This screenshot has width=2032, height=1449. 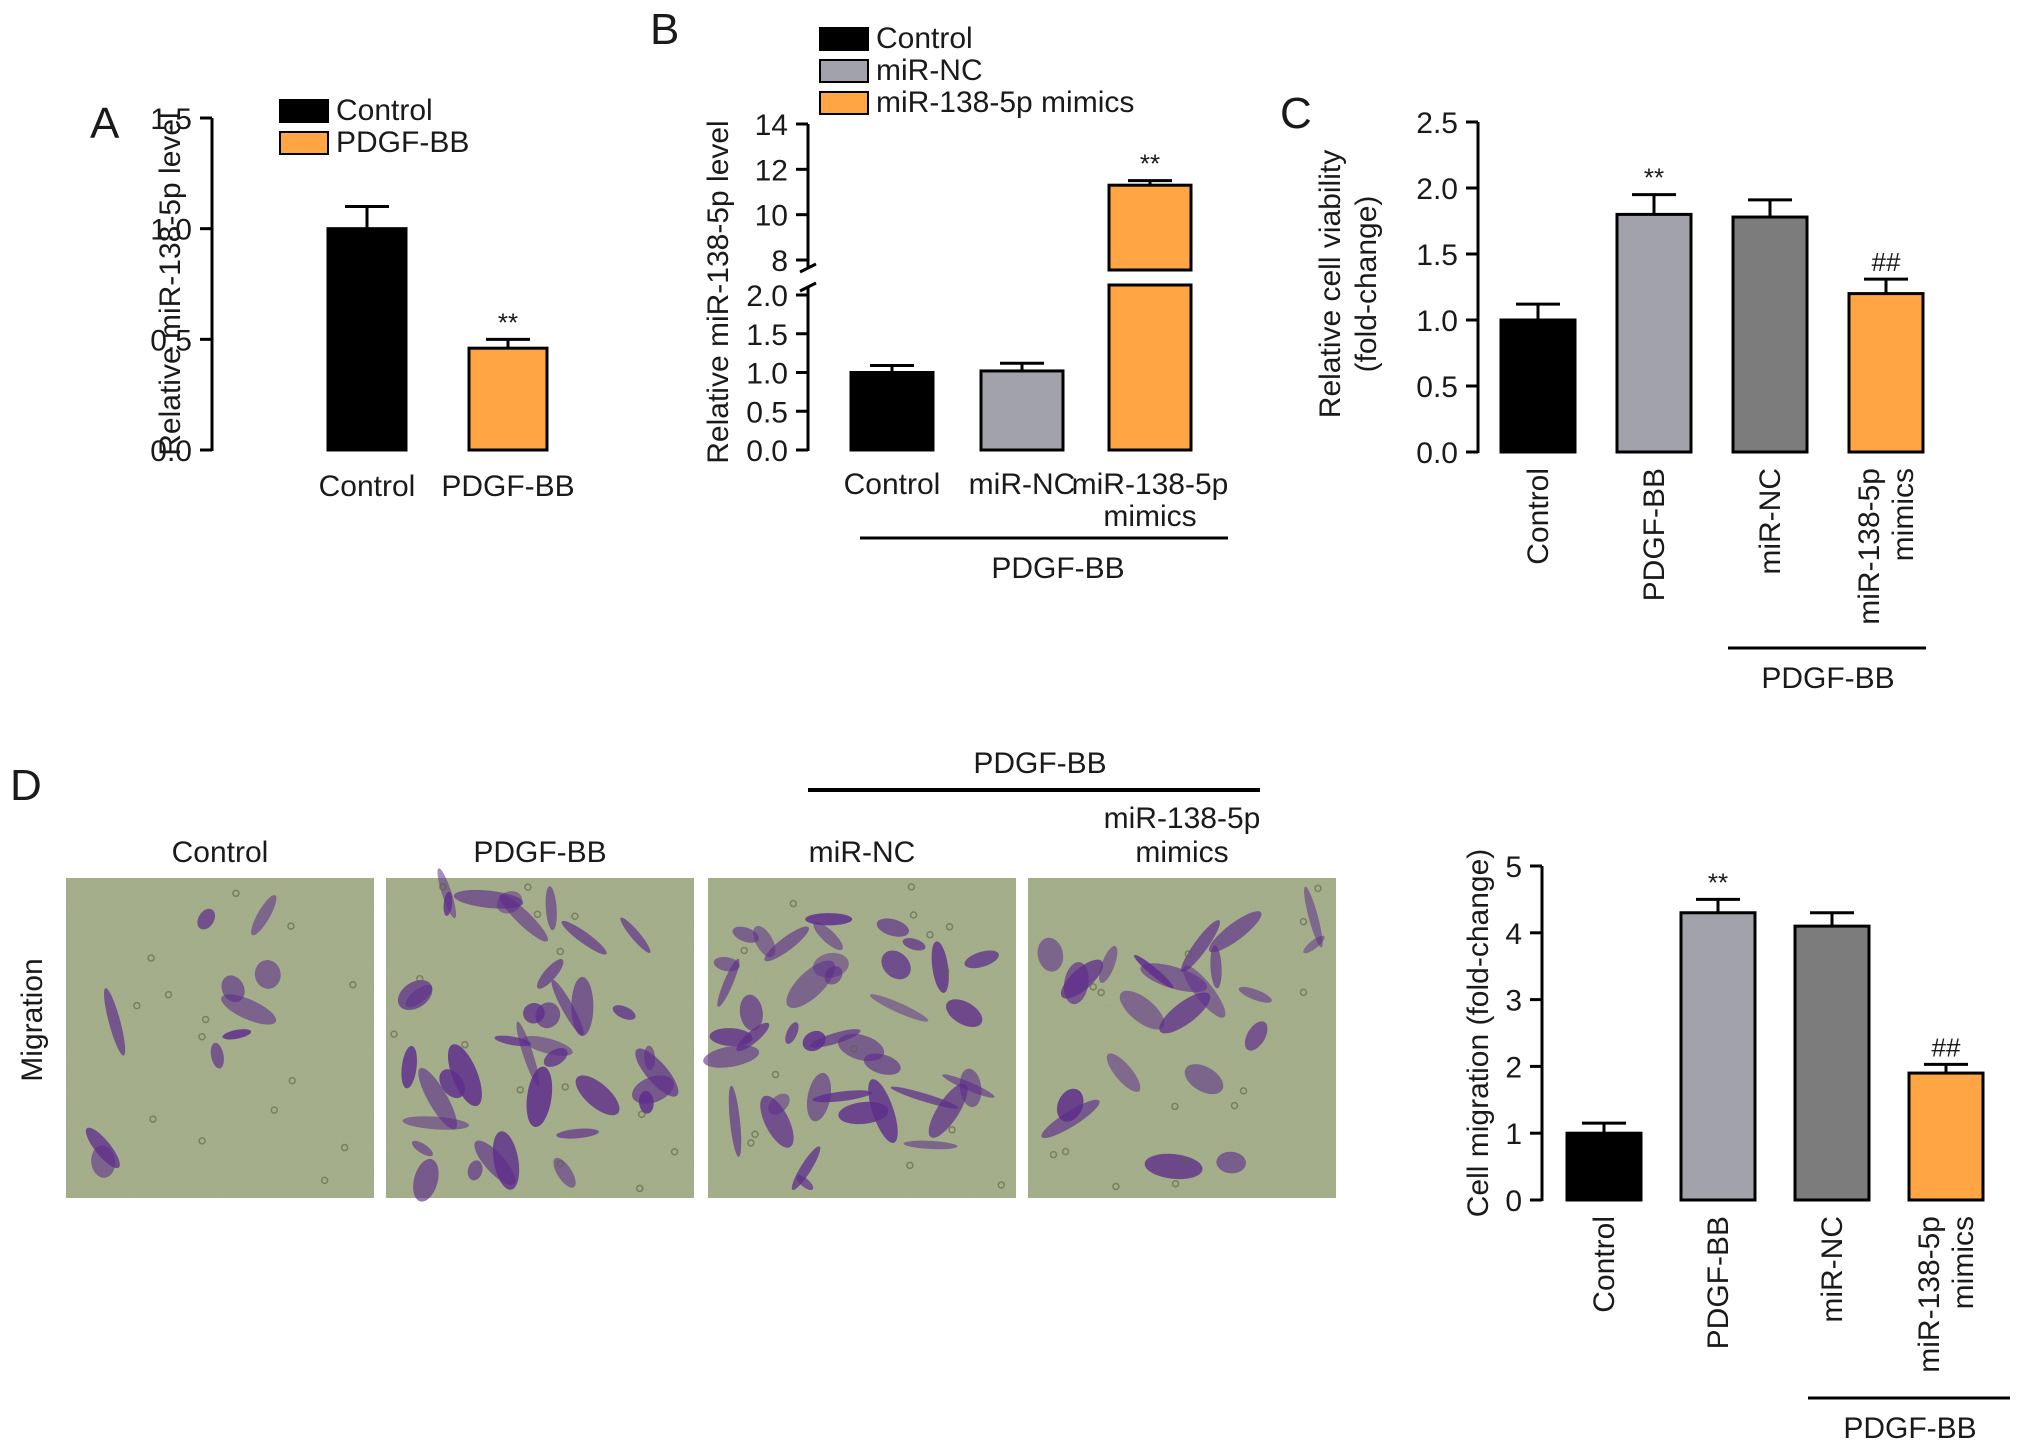 What do you see at coordinates (779, 261) in the screenshot?
I see `y-tick-label: 8` at bounding box center [779, 261].